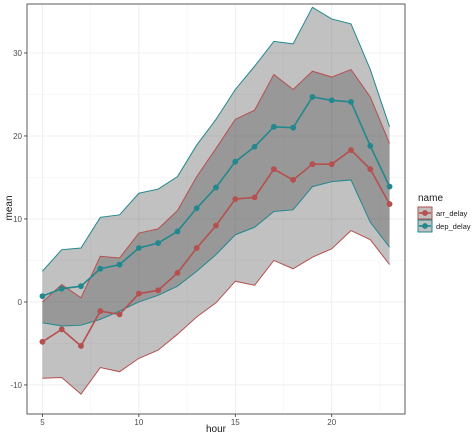 Image resolution: width=474 pixels, height=441 pixels. Describe the element at coordinates (16, 385) in the screenshot. I see `y-tick-label: -10` at that location.